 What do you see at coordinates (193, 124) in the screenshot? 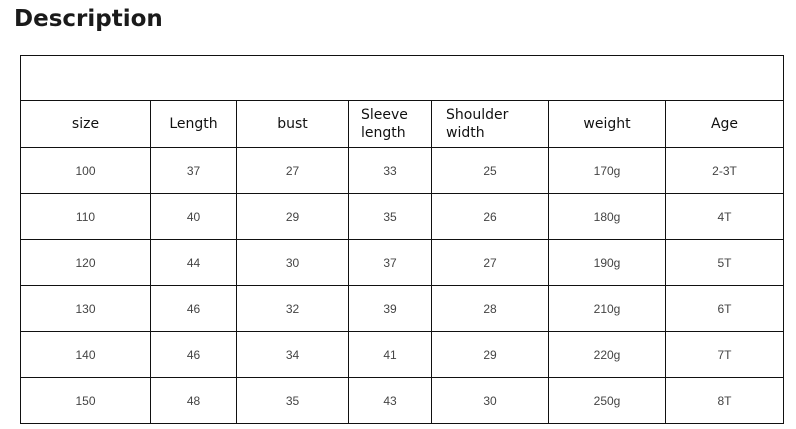
I see `column-header: Length` at bounding box center [193, 124].